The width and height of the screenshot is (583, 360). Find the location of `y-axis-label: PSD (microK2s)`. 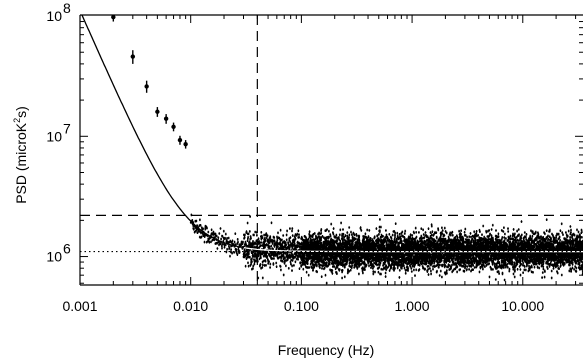

y-axis-label: PSD (microK2s) is located at coordinates (20, 155).